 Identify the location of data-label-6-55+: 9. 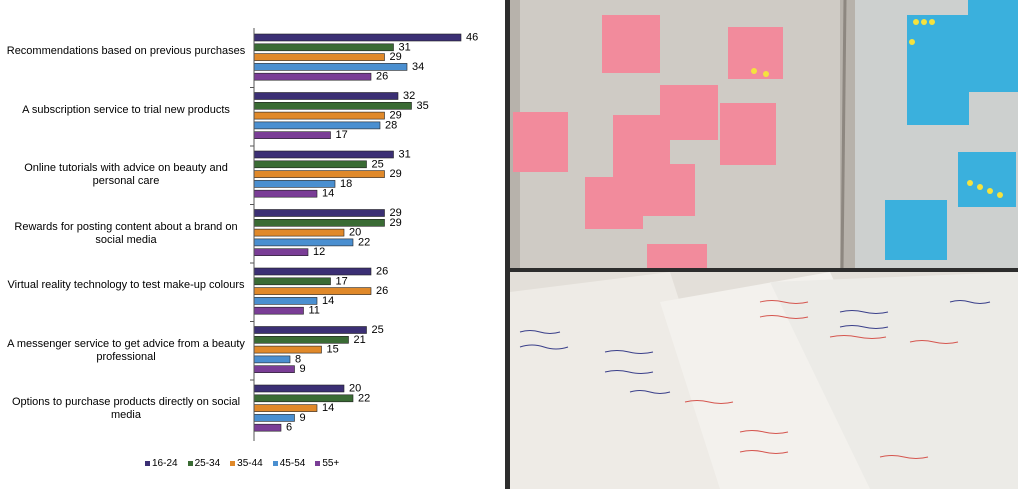
(303, 369).